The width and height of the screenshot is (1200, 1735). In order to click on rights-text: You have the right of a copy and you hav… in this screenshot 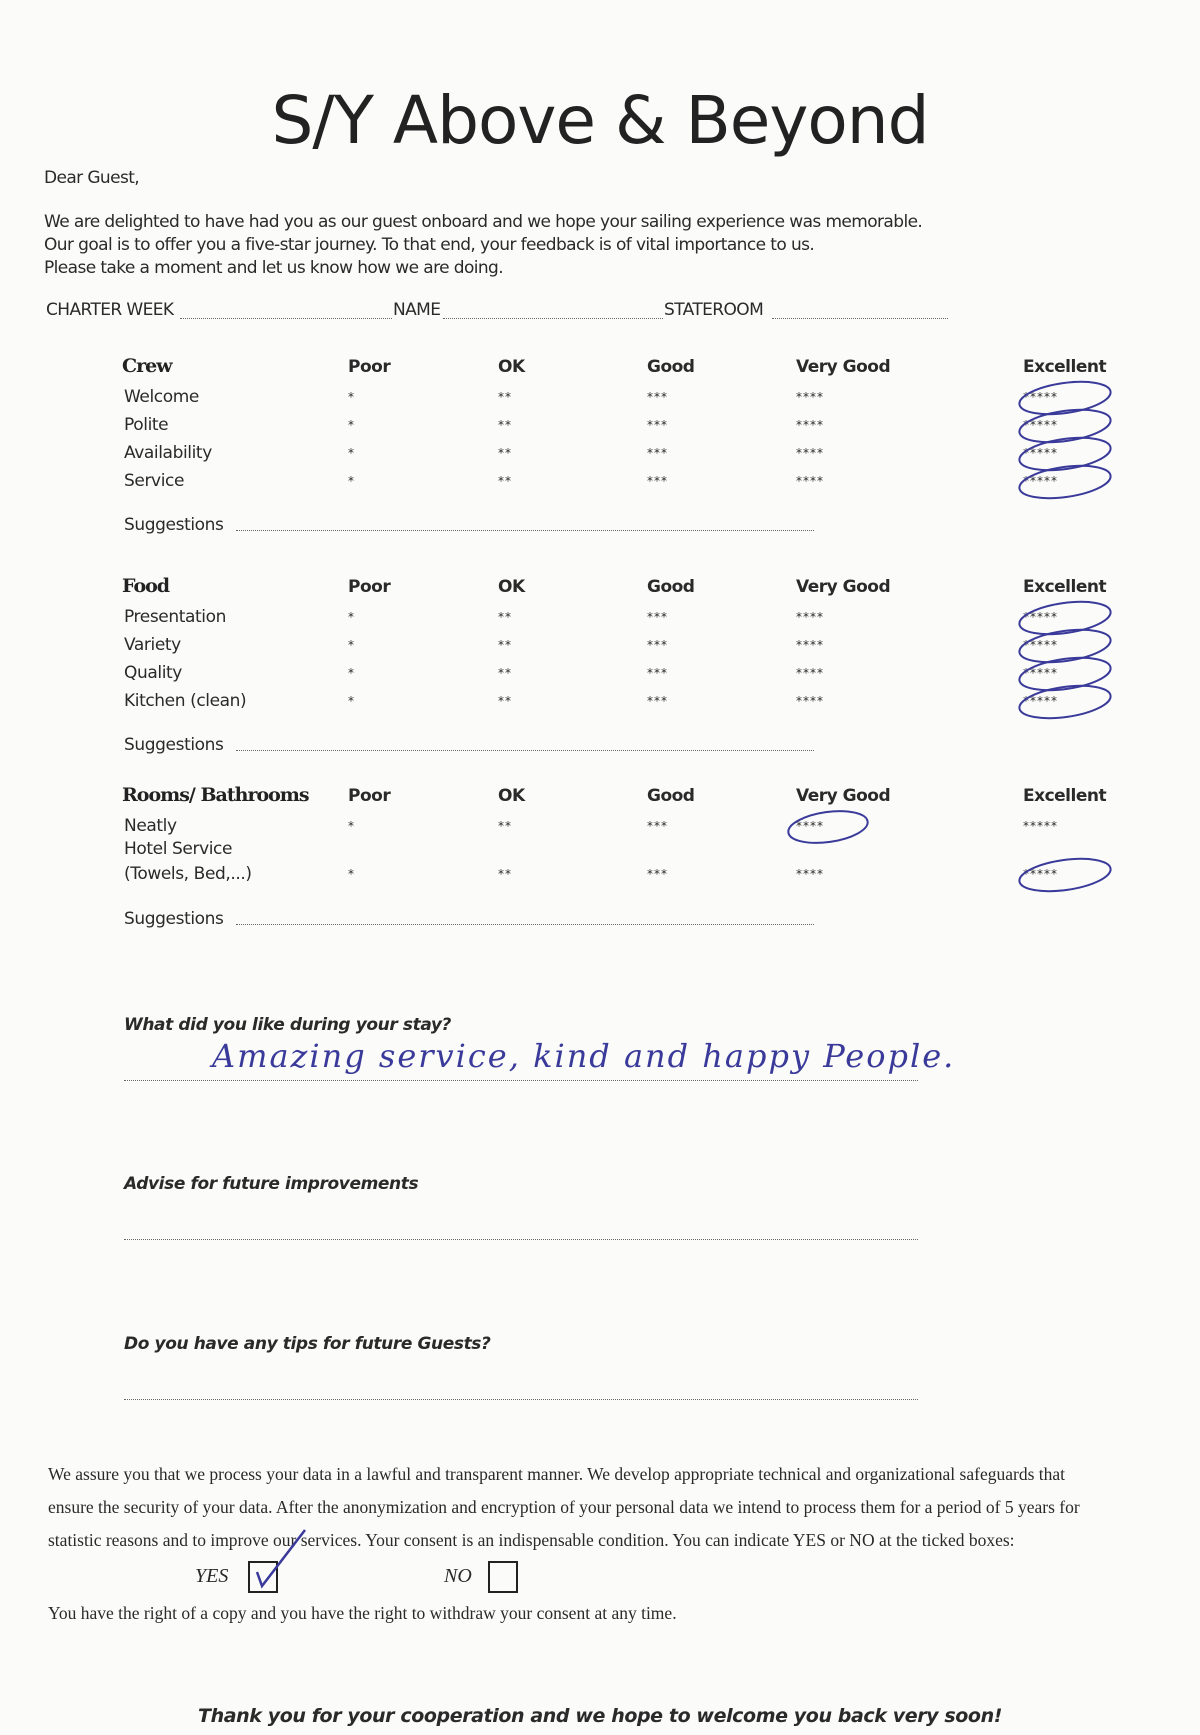, I will do `click(362, 1613)`.